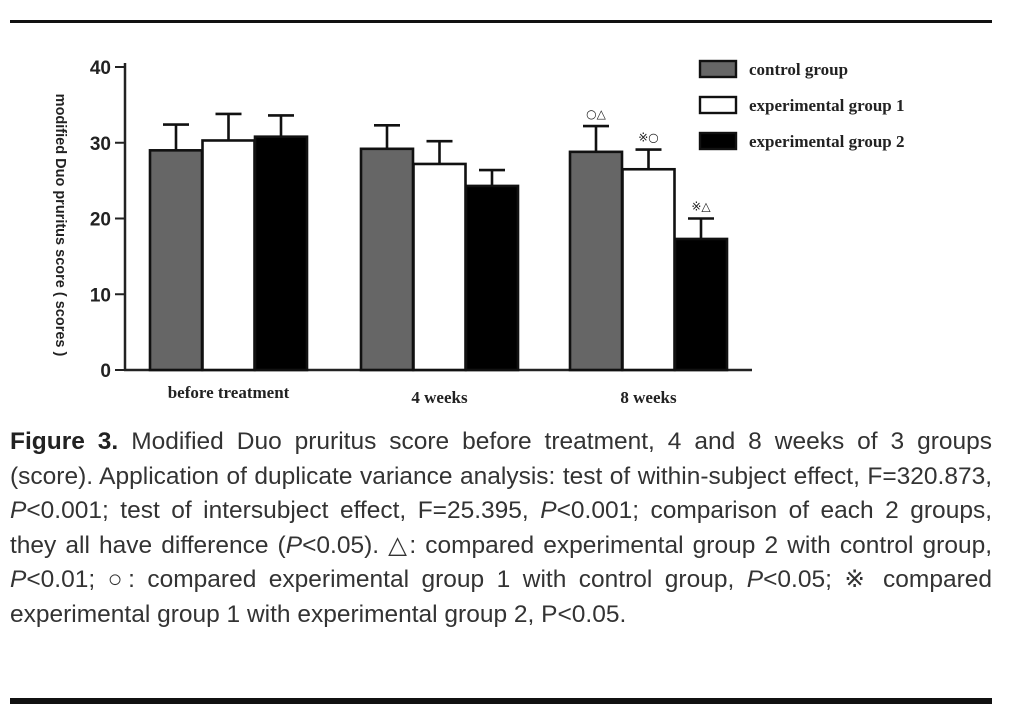  Describe the element at coordinates (798, 69) in the screenshot. I see `legend-label: control group` at that location.